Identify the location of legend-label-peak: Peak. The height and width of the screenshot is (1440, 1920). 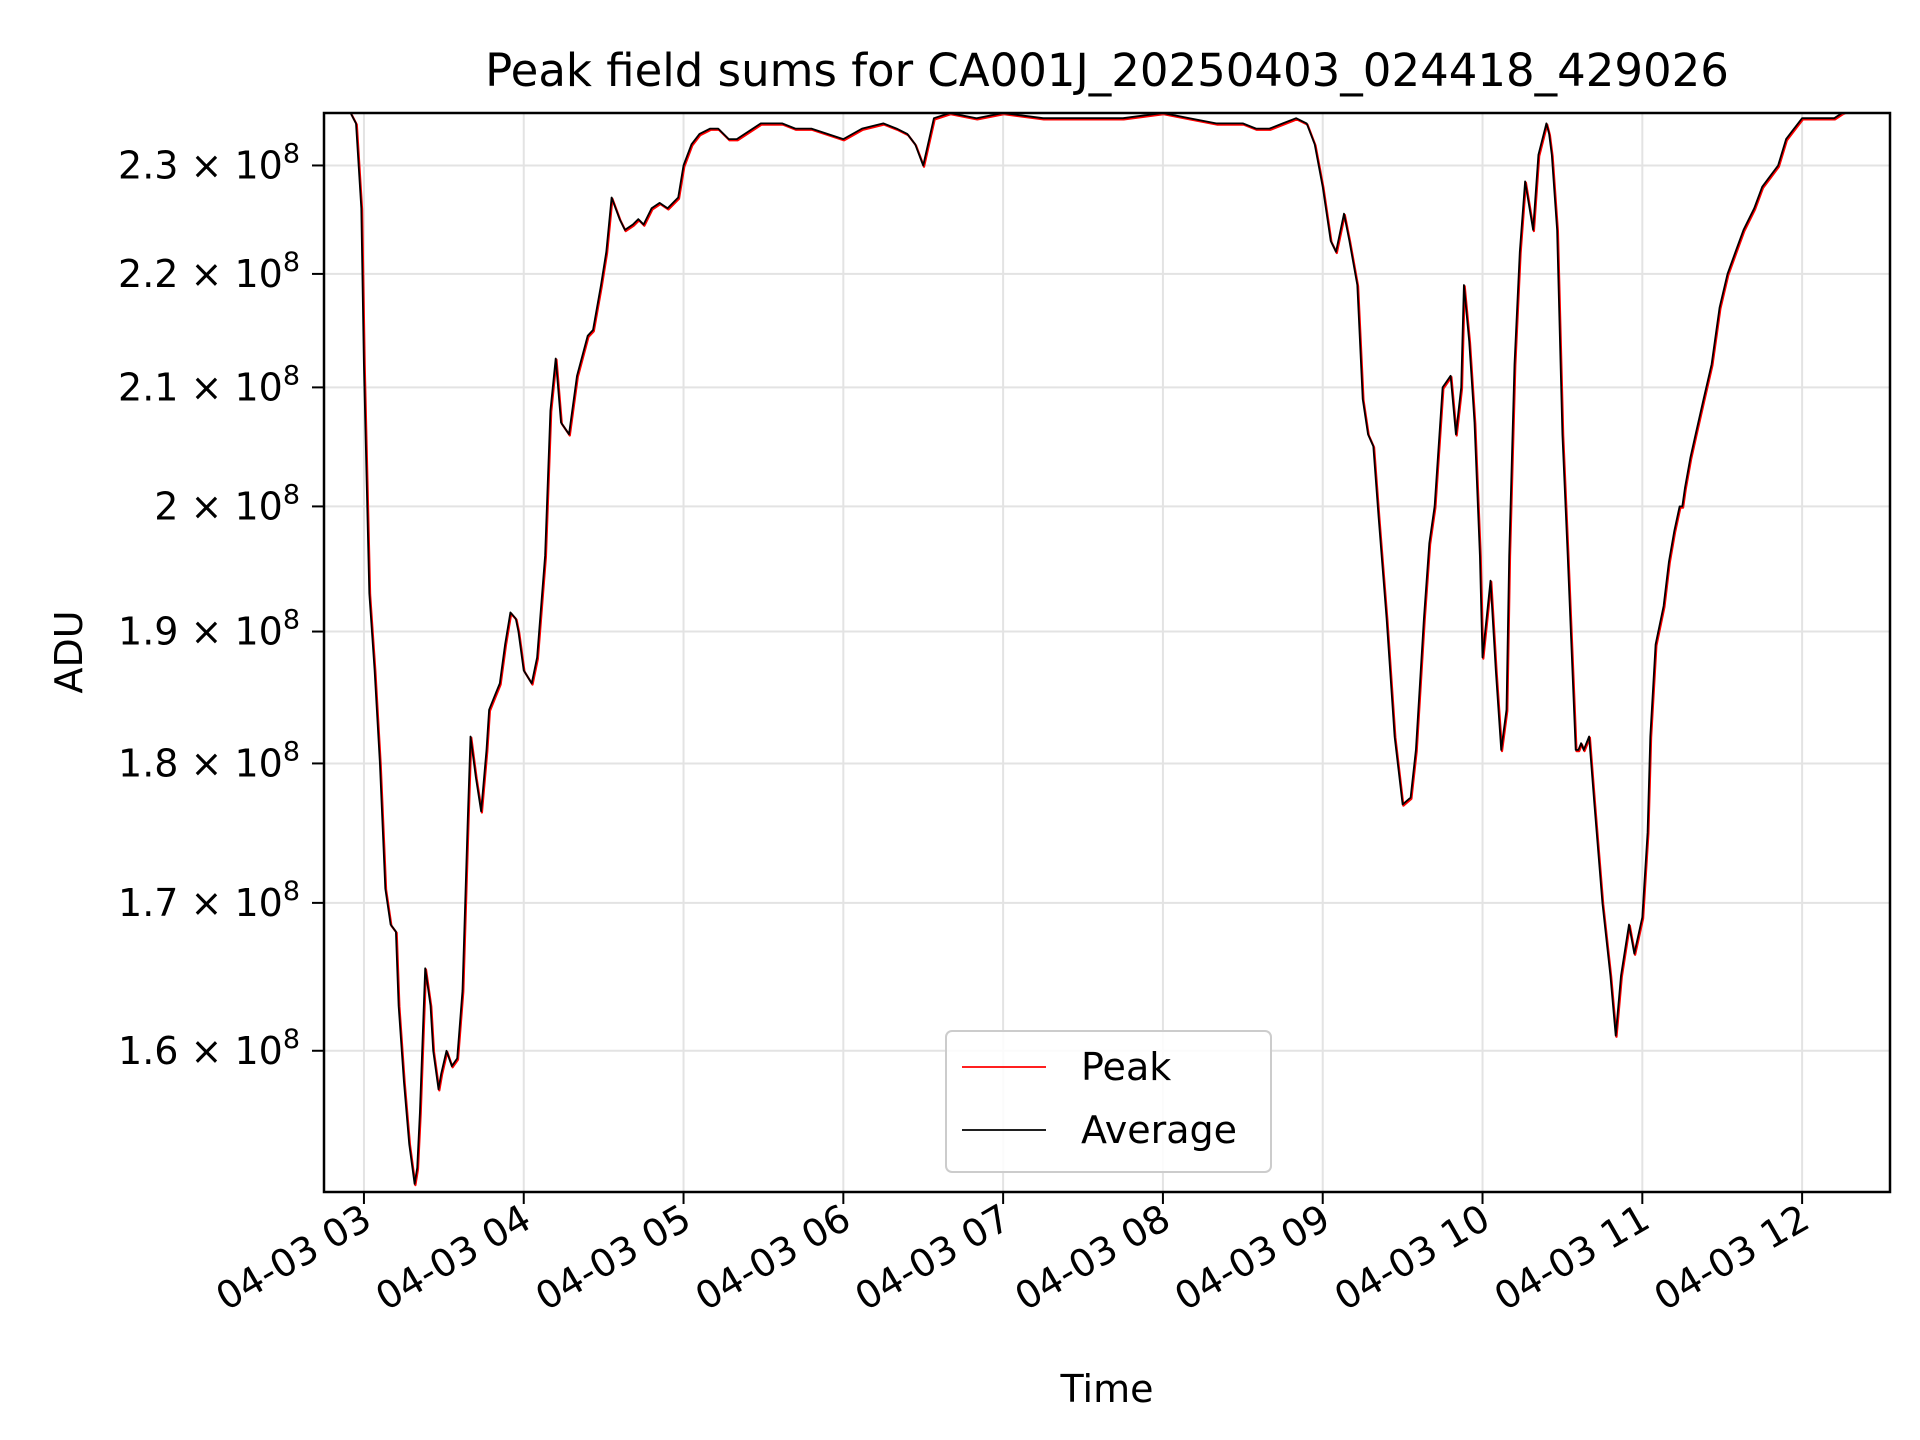
(1126, 1067).